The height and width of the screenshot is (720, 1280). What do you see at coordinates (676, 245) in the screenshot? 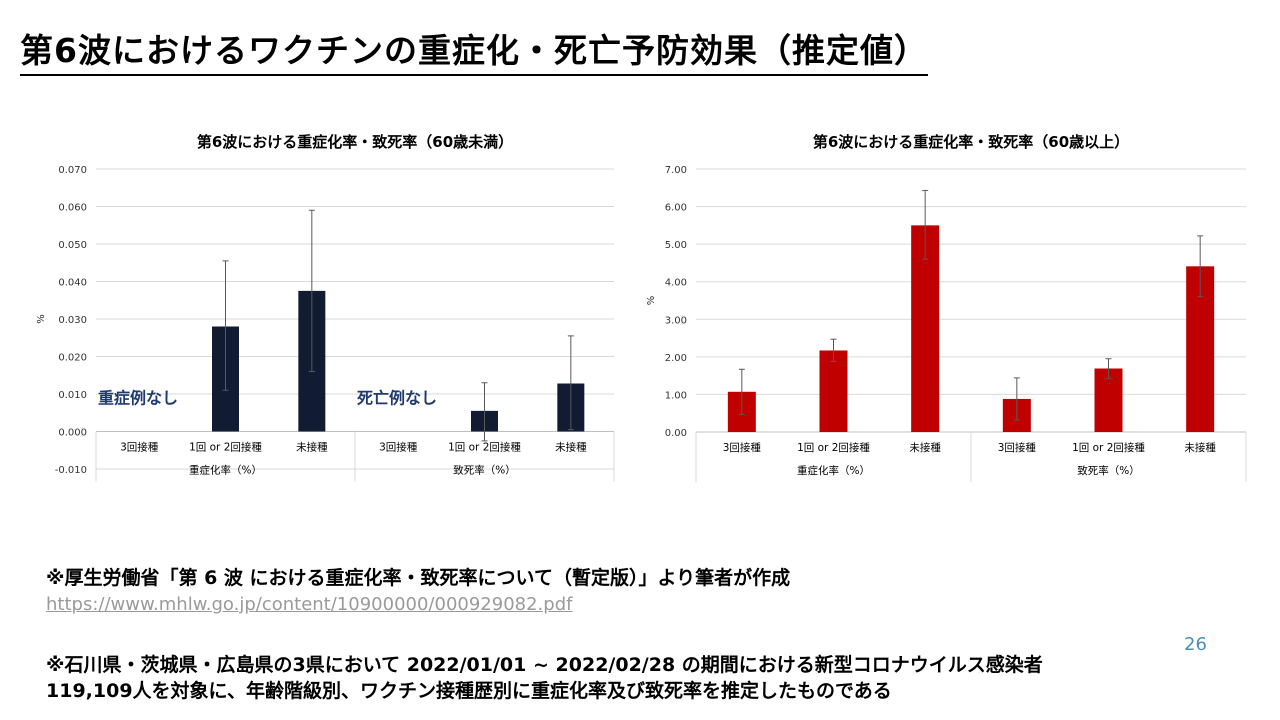
I see `y-tick-label: 5.00` at bounding box center [676, 245].